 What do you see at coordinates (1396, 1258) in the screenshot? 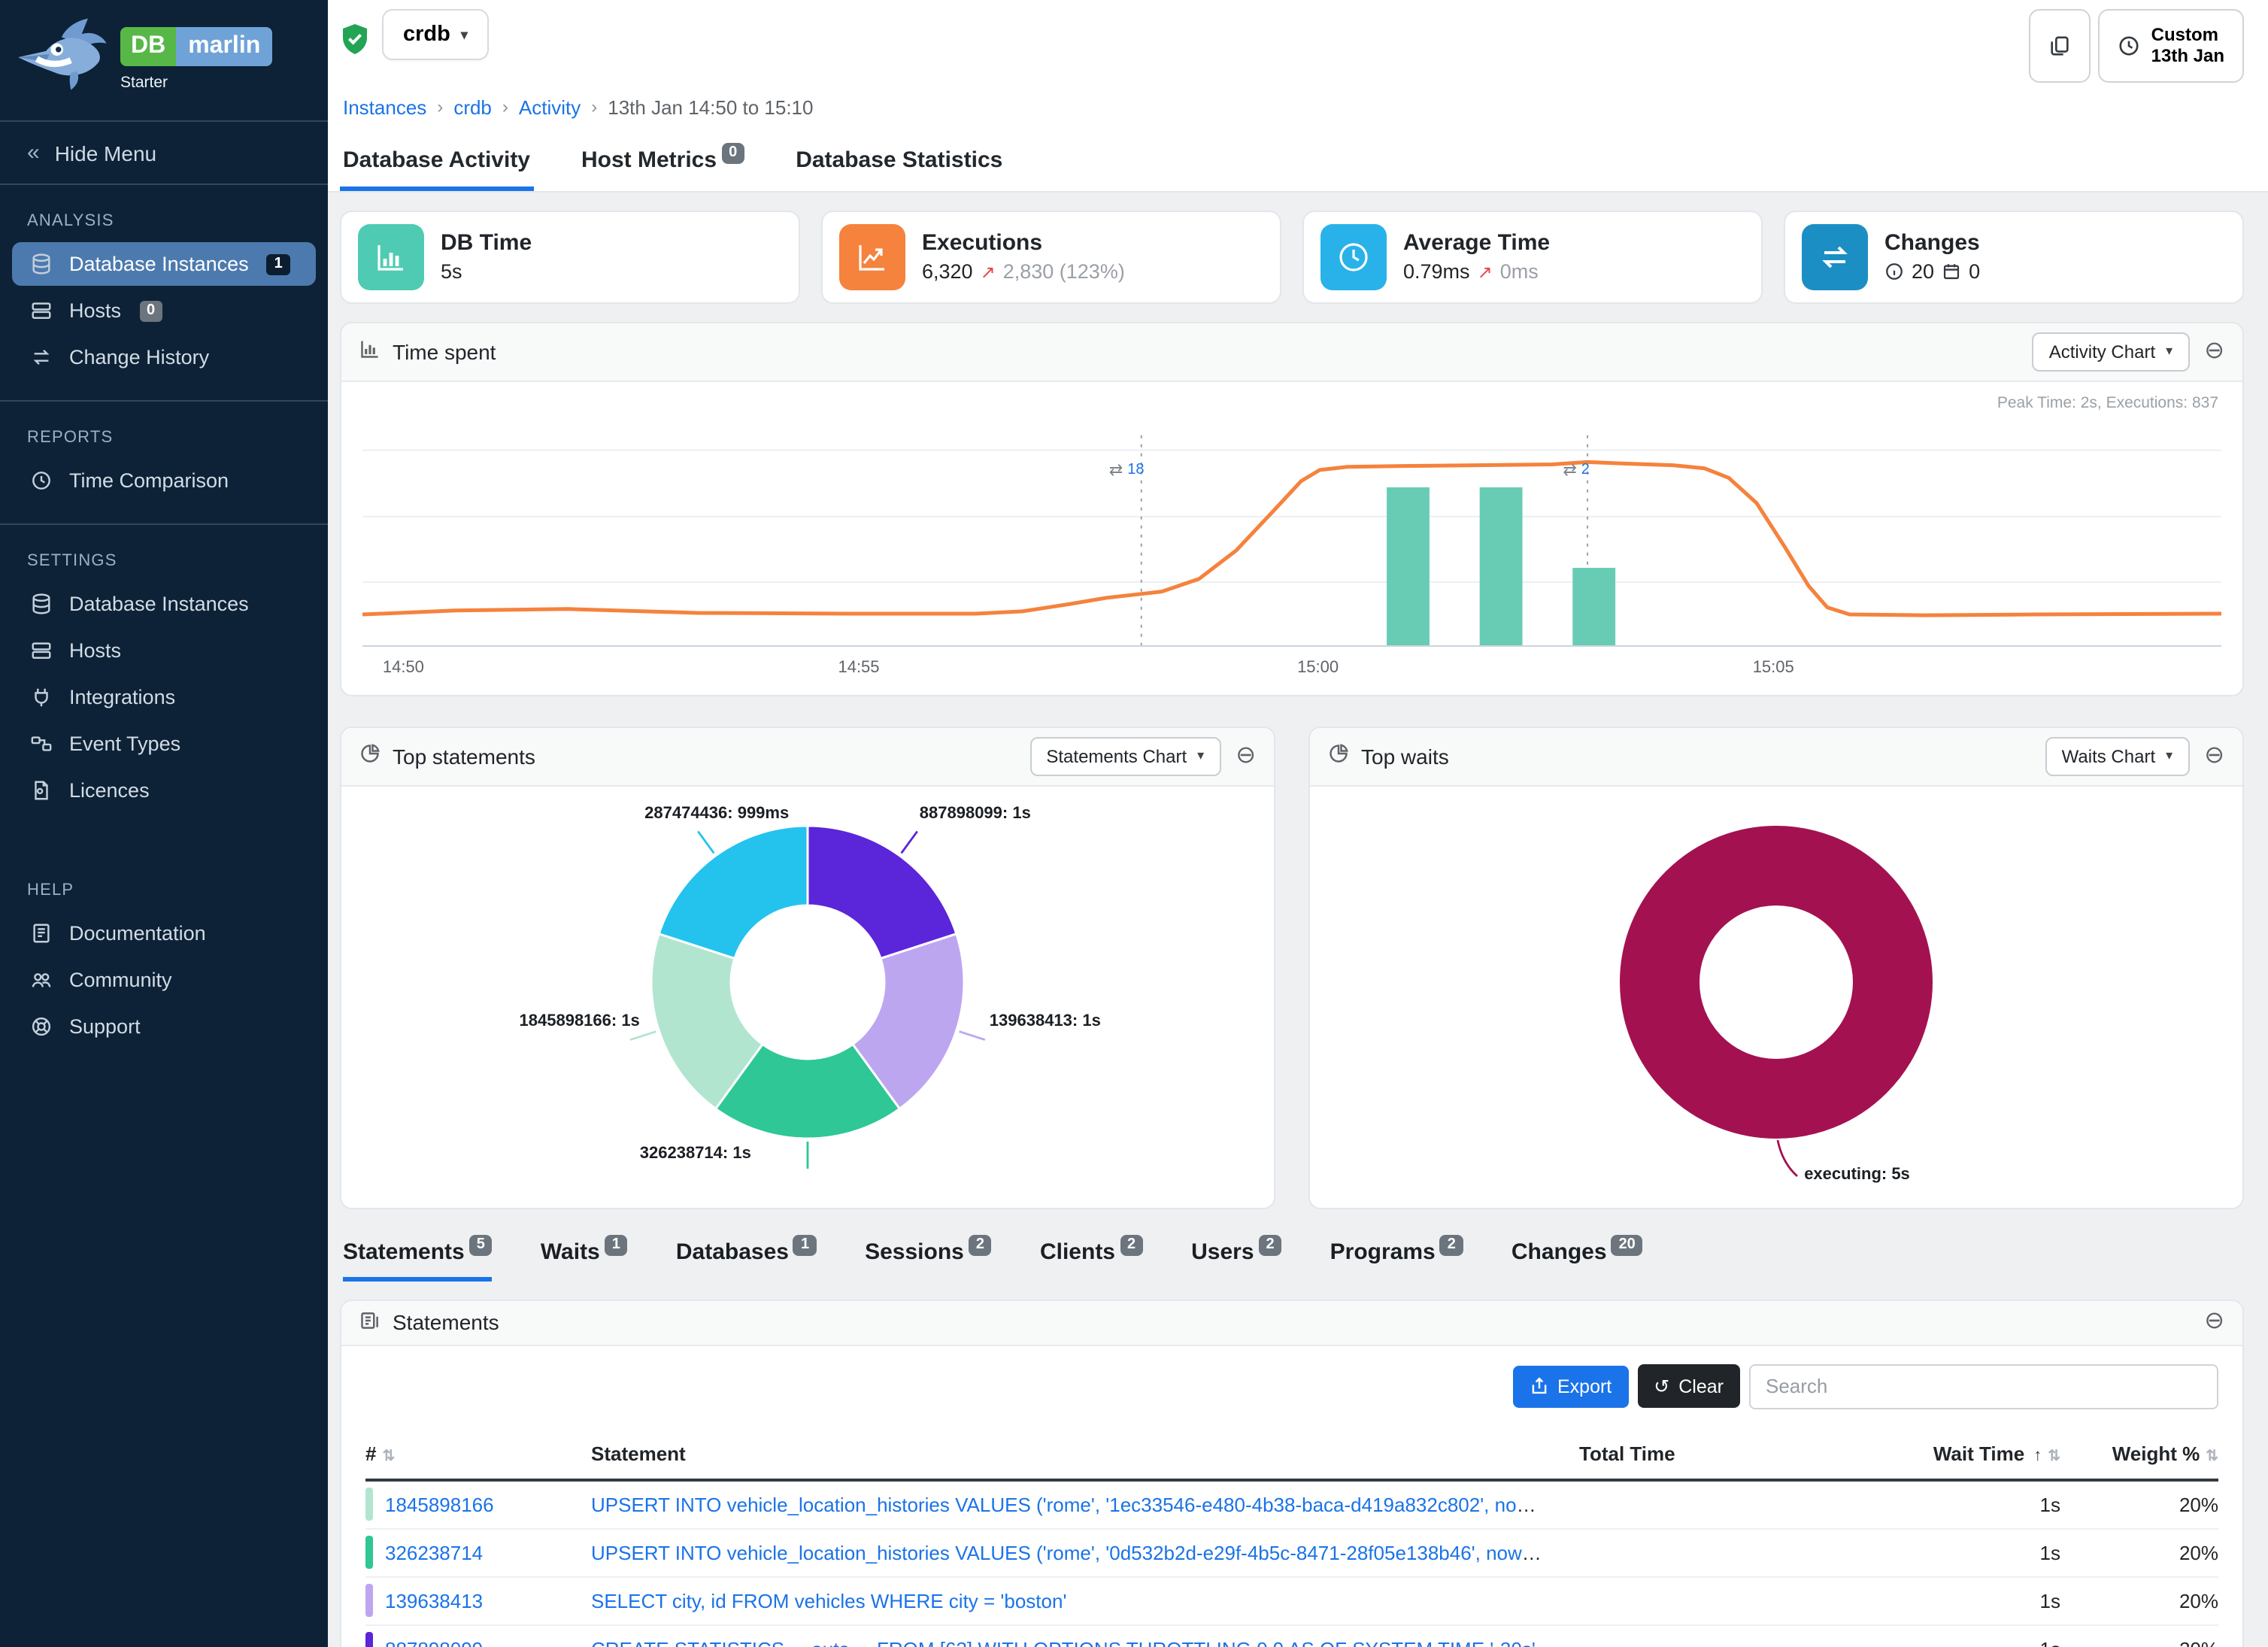
I see `tab-programs: Programs 2` at bounding box center [1396, 1258].